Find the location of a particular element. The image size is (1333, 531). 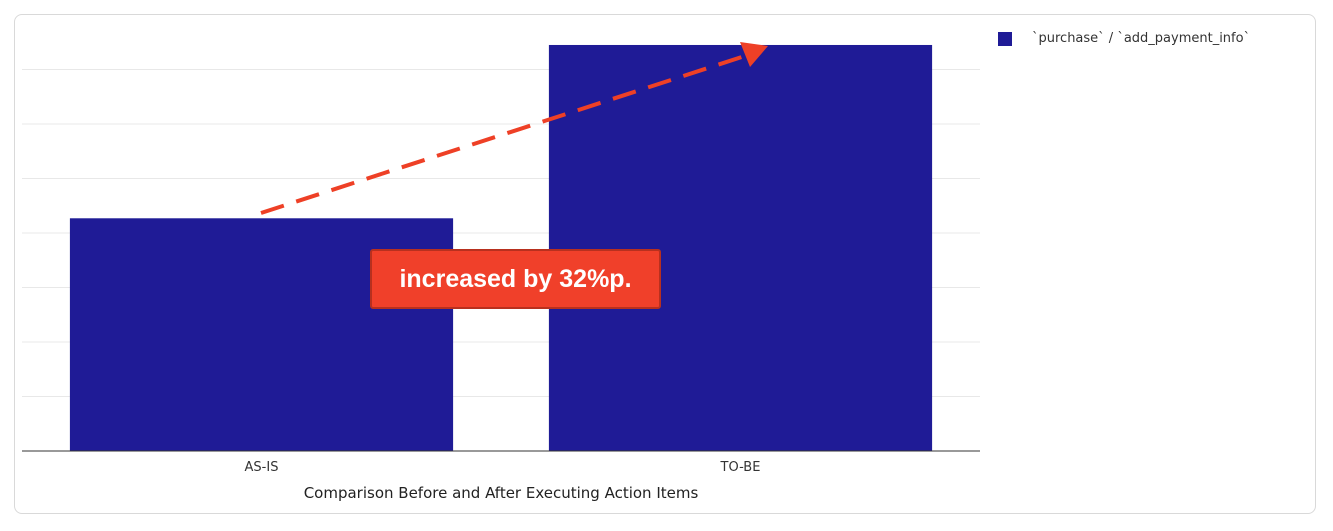

legend-label: `purchase` / `add_payment_info` is located at coordinates (1141, 38).